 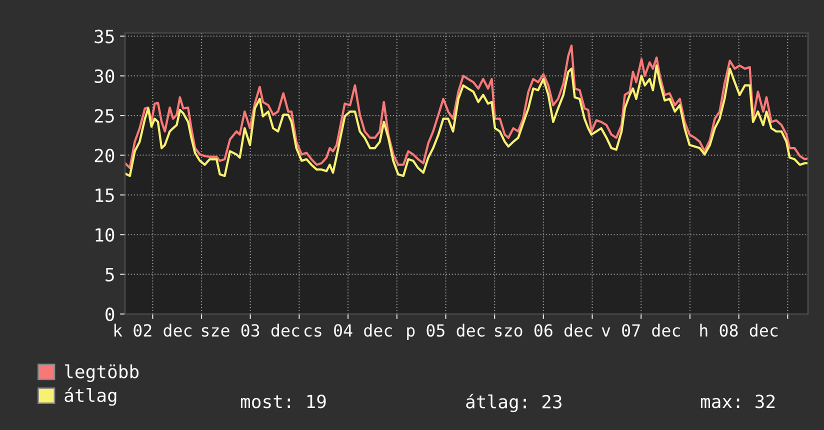 I want to click on x-tick-label: sze 03 dec, so click(x=251, y=330).